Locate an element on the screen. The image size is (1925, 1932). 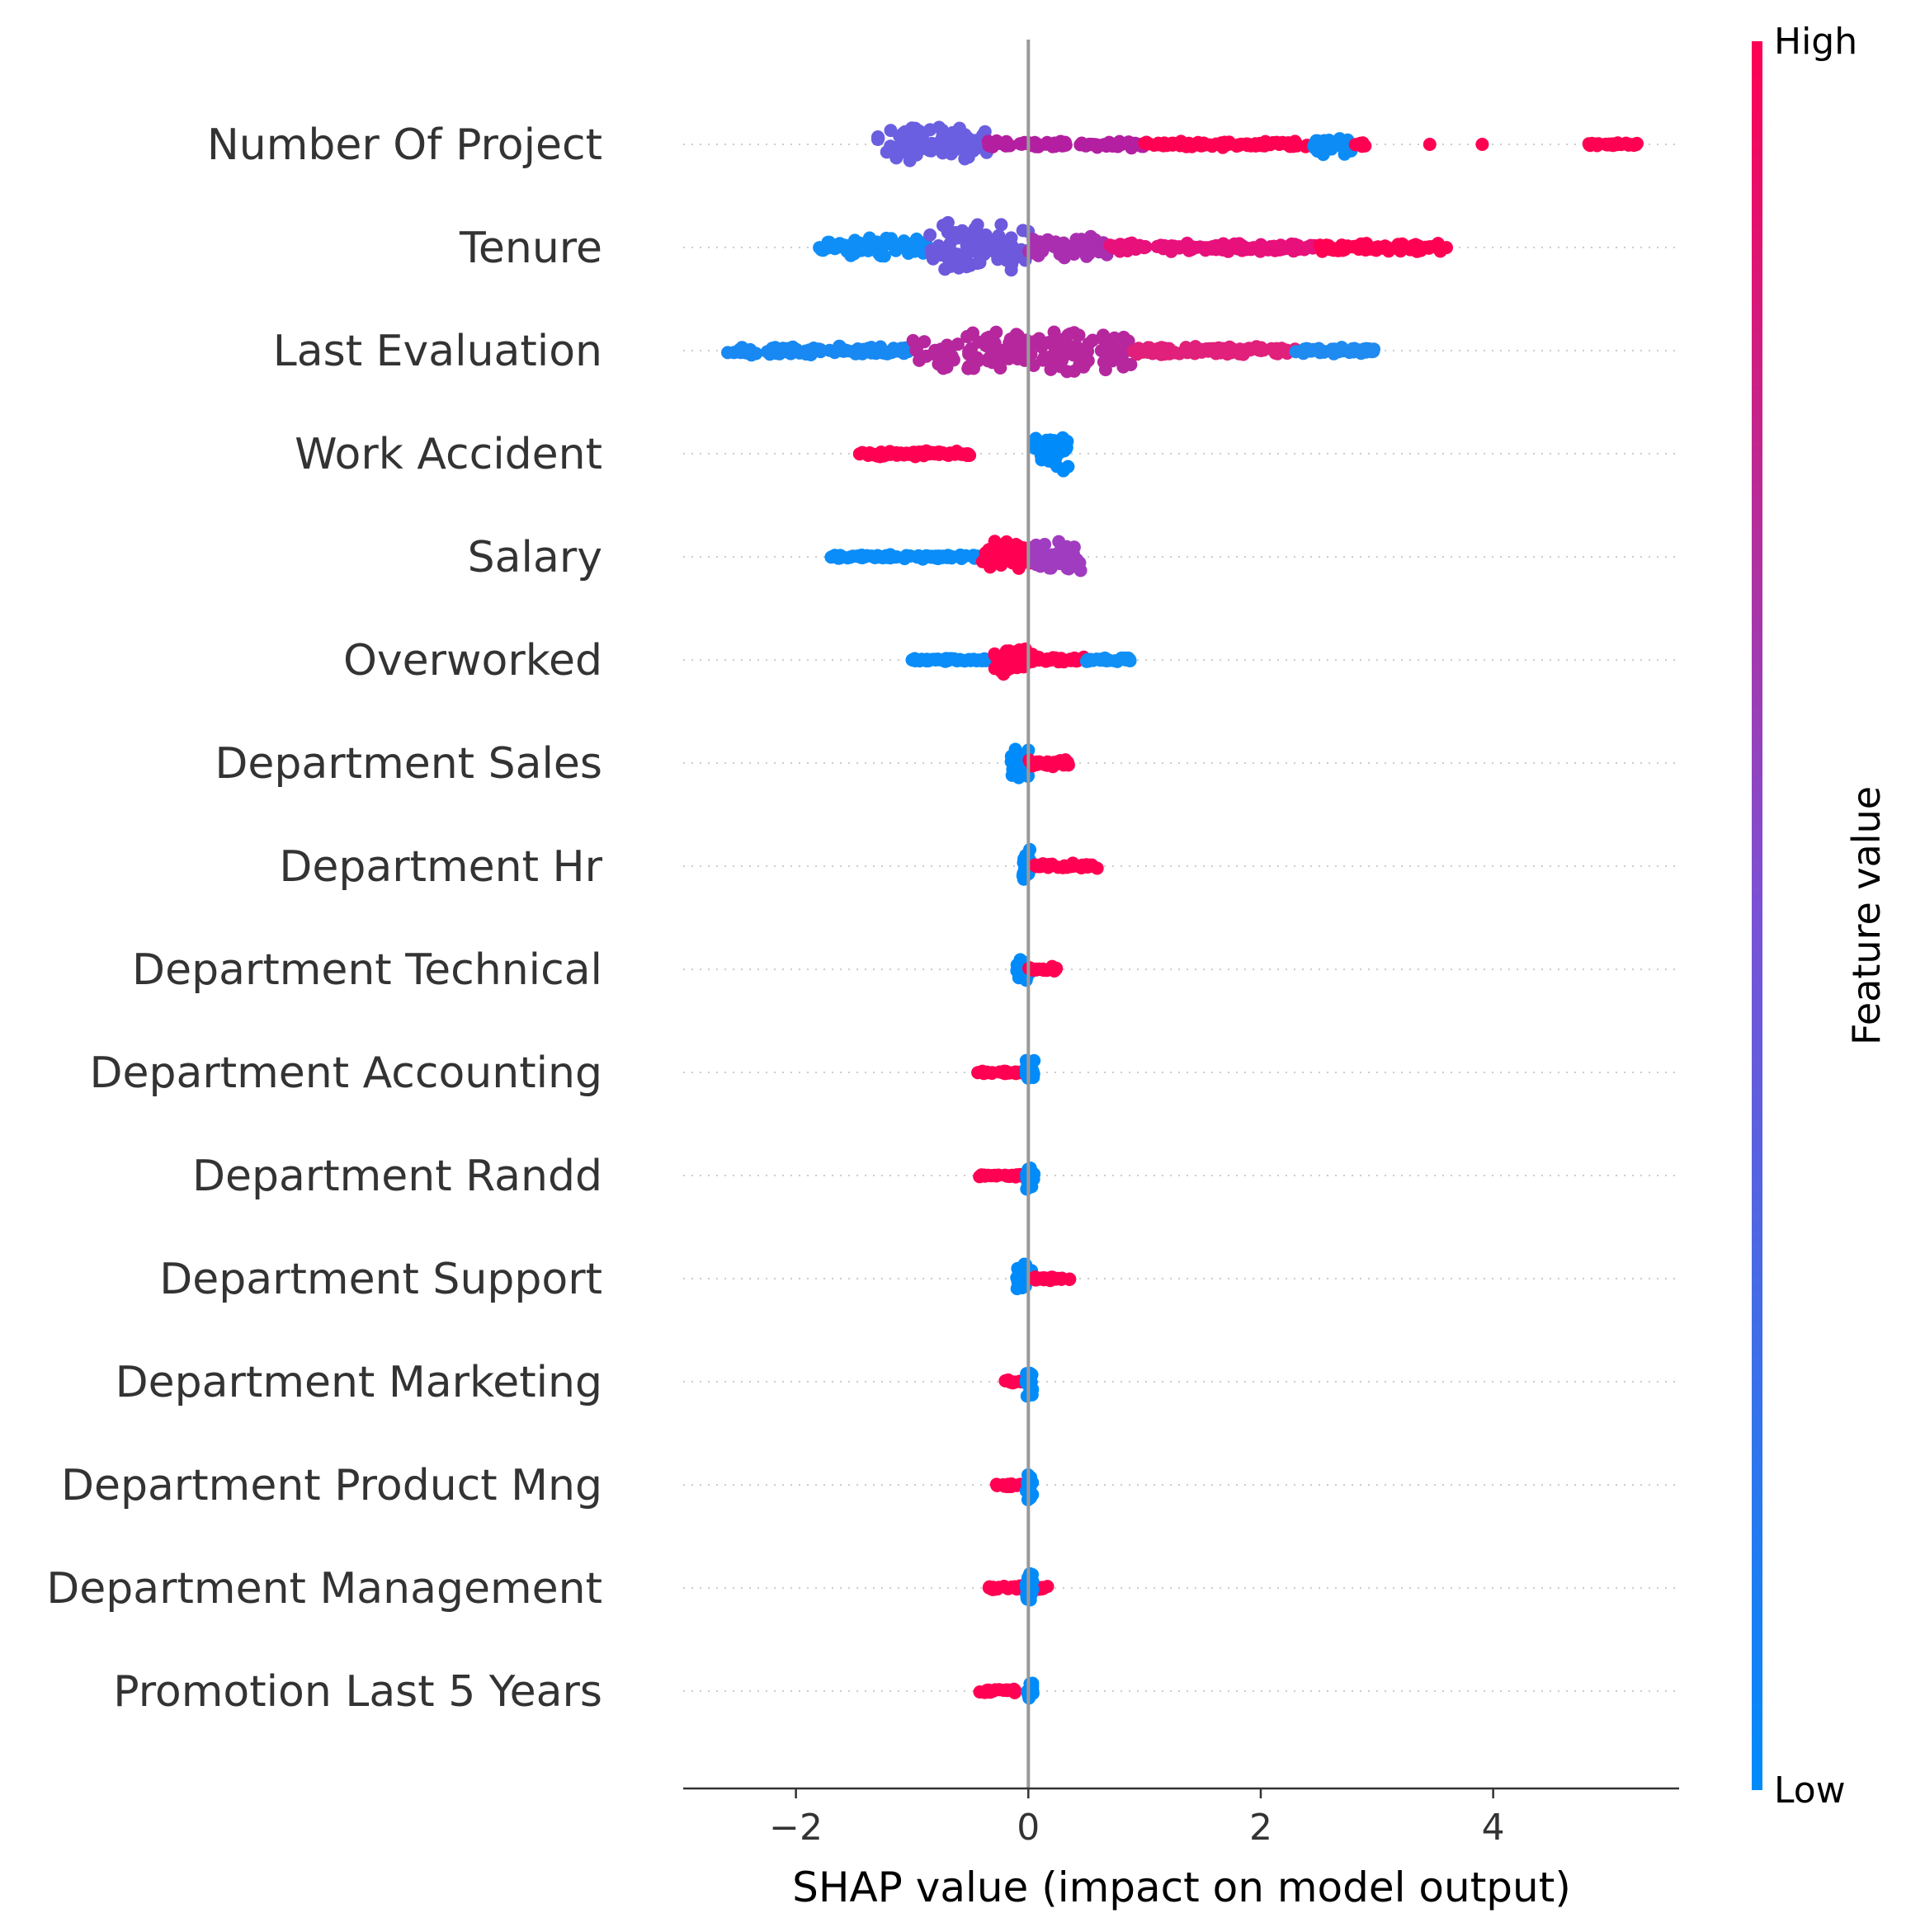
feature-label: Department Technical is located at coordinates (367, 970).